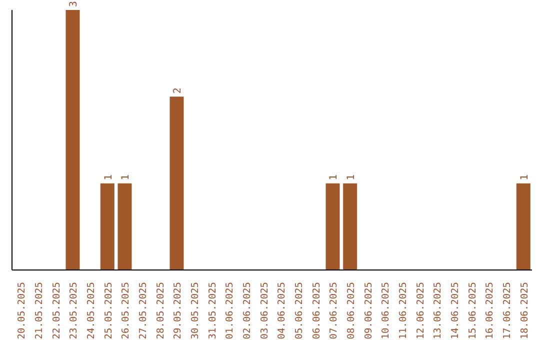 The height and width of the screenshot is (340, 540). I want to click on x-tick-label: 28.05.2025, so click(160, 311).